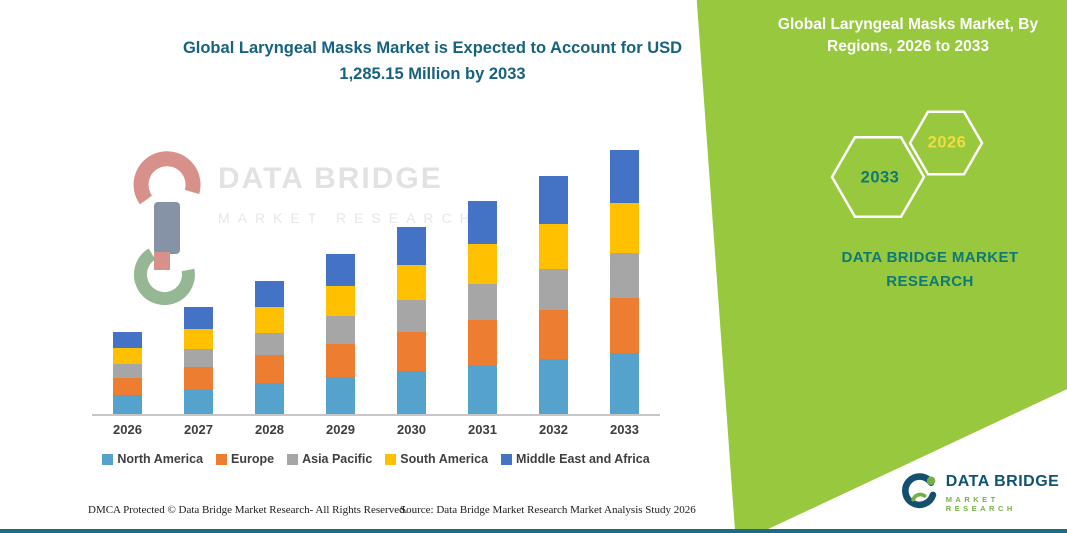 The image size is (1067, 533). I want to click on legend-item: North America, so click(152, 459).